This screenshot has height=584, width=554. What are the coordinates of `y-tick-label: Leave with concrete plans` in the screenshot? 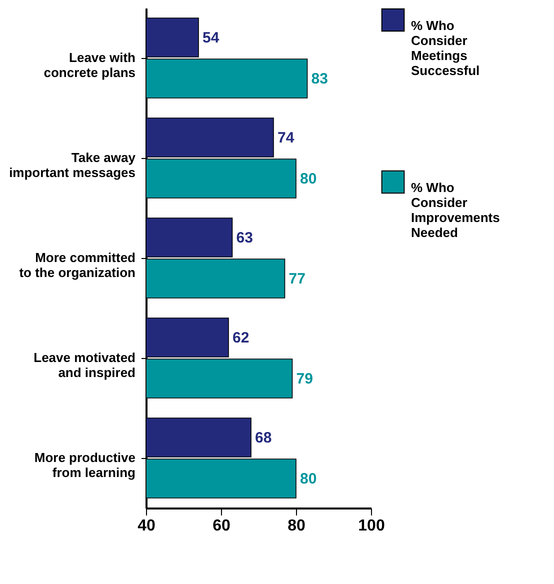 It's located at (90, 65).